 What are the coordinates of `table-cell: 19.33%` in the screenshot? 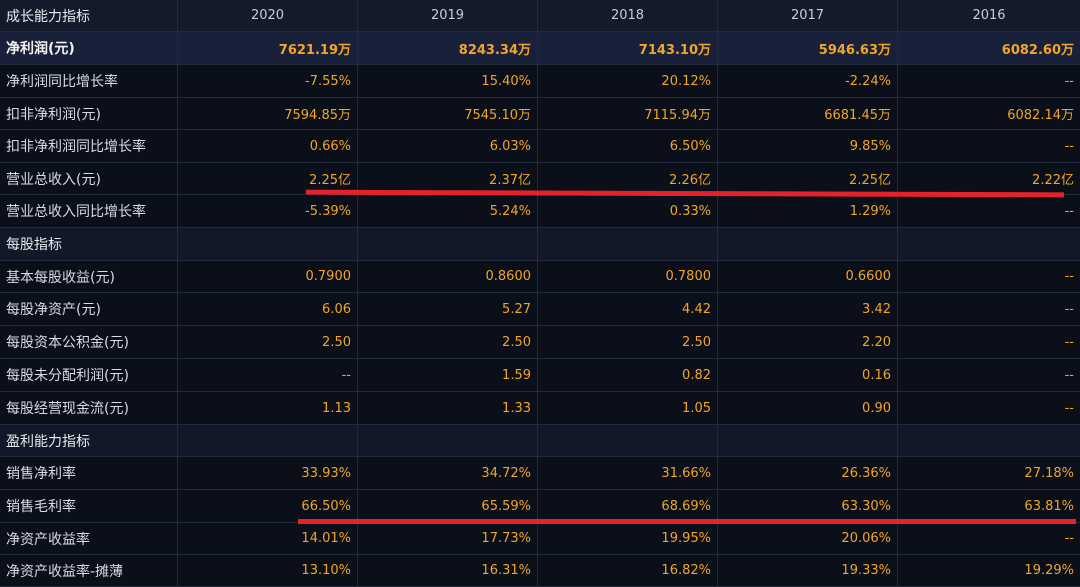 It's located at (808, 570).